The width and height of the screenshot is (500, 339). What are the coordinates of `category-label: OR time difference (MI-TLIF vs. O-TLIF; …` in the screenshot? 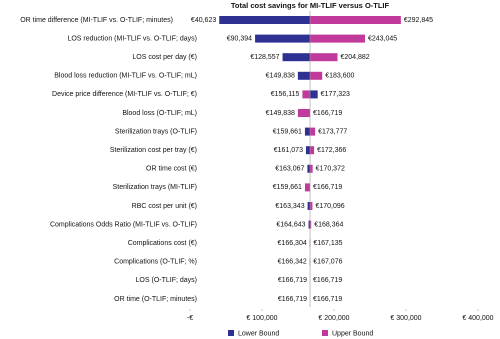 It's located at (96, 20).